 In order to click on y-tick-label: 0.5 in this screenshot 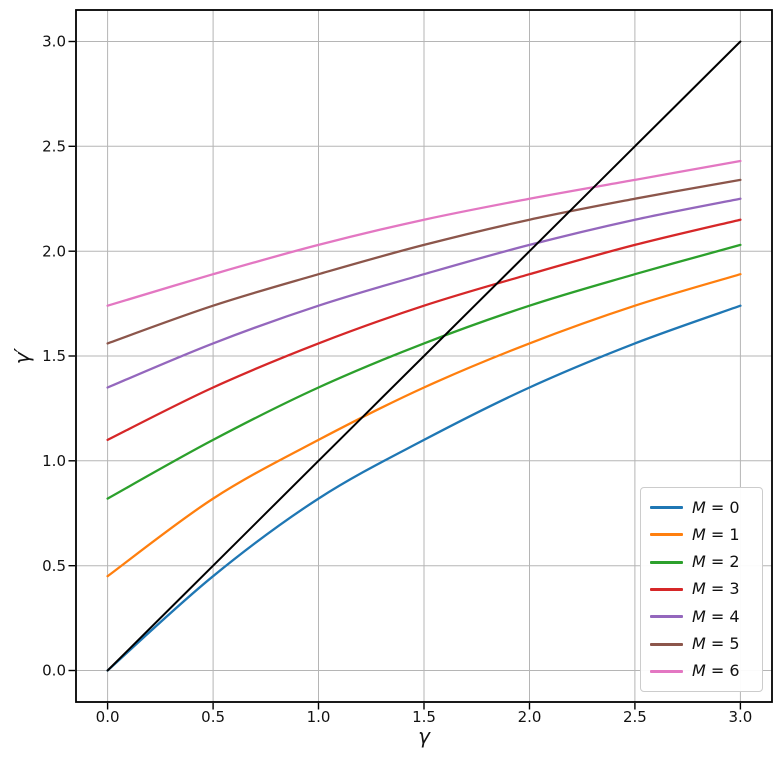, I will do `click(54, 566)`.